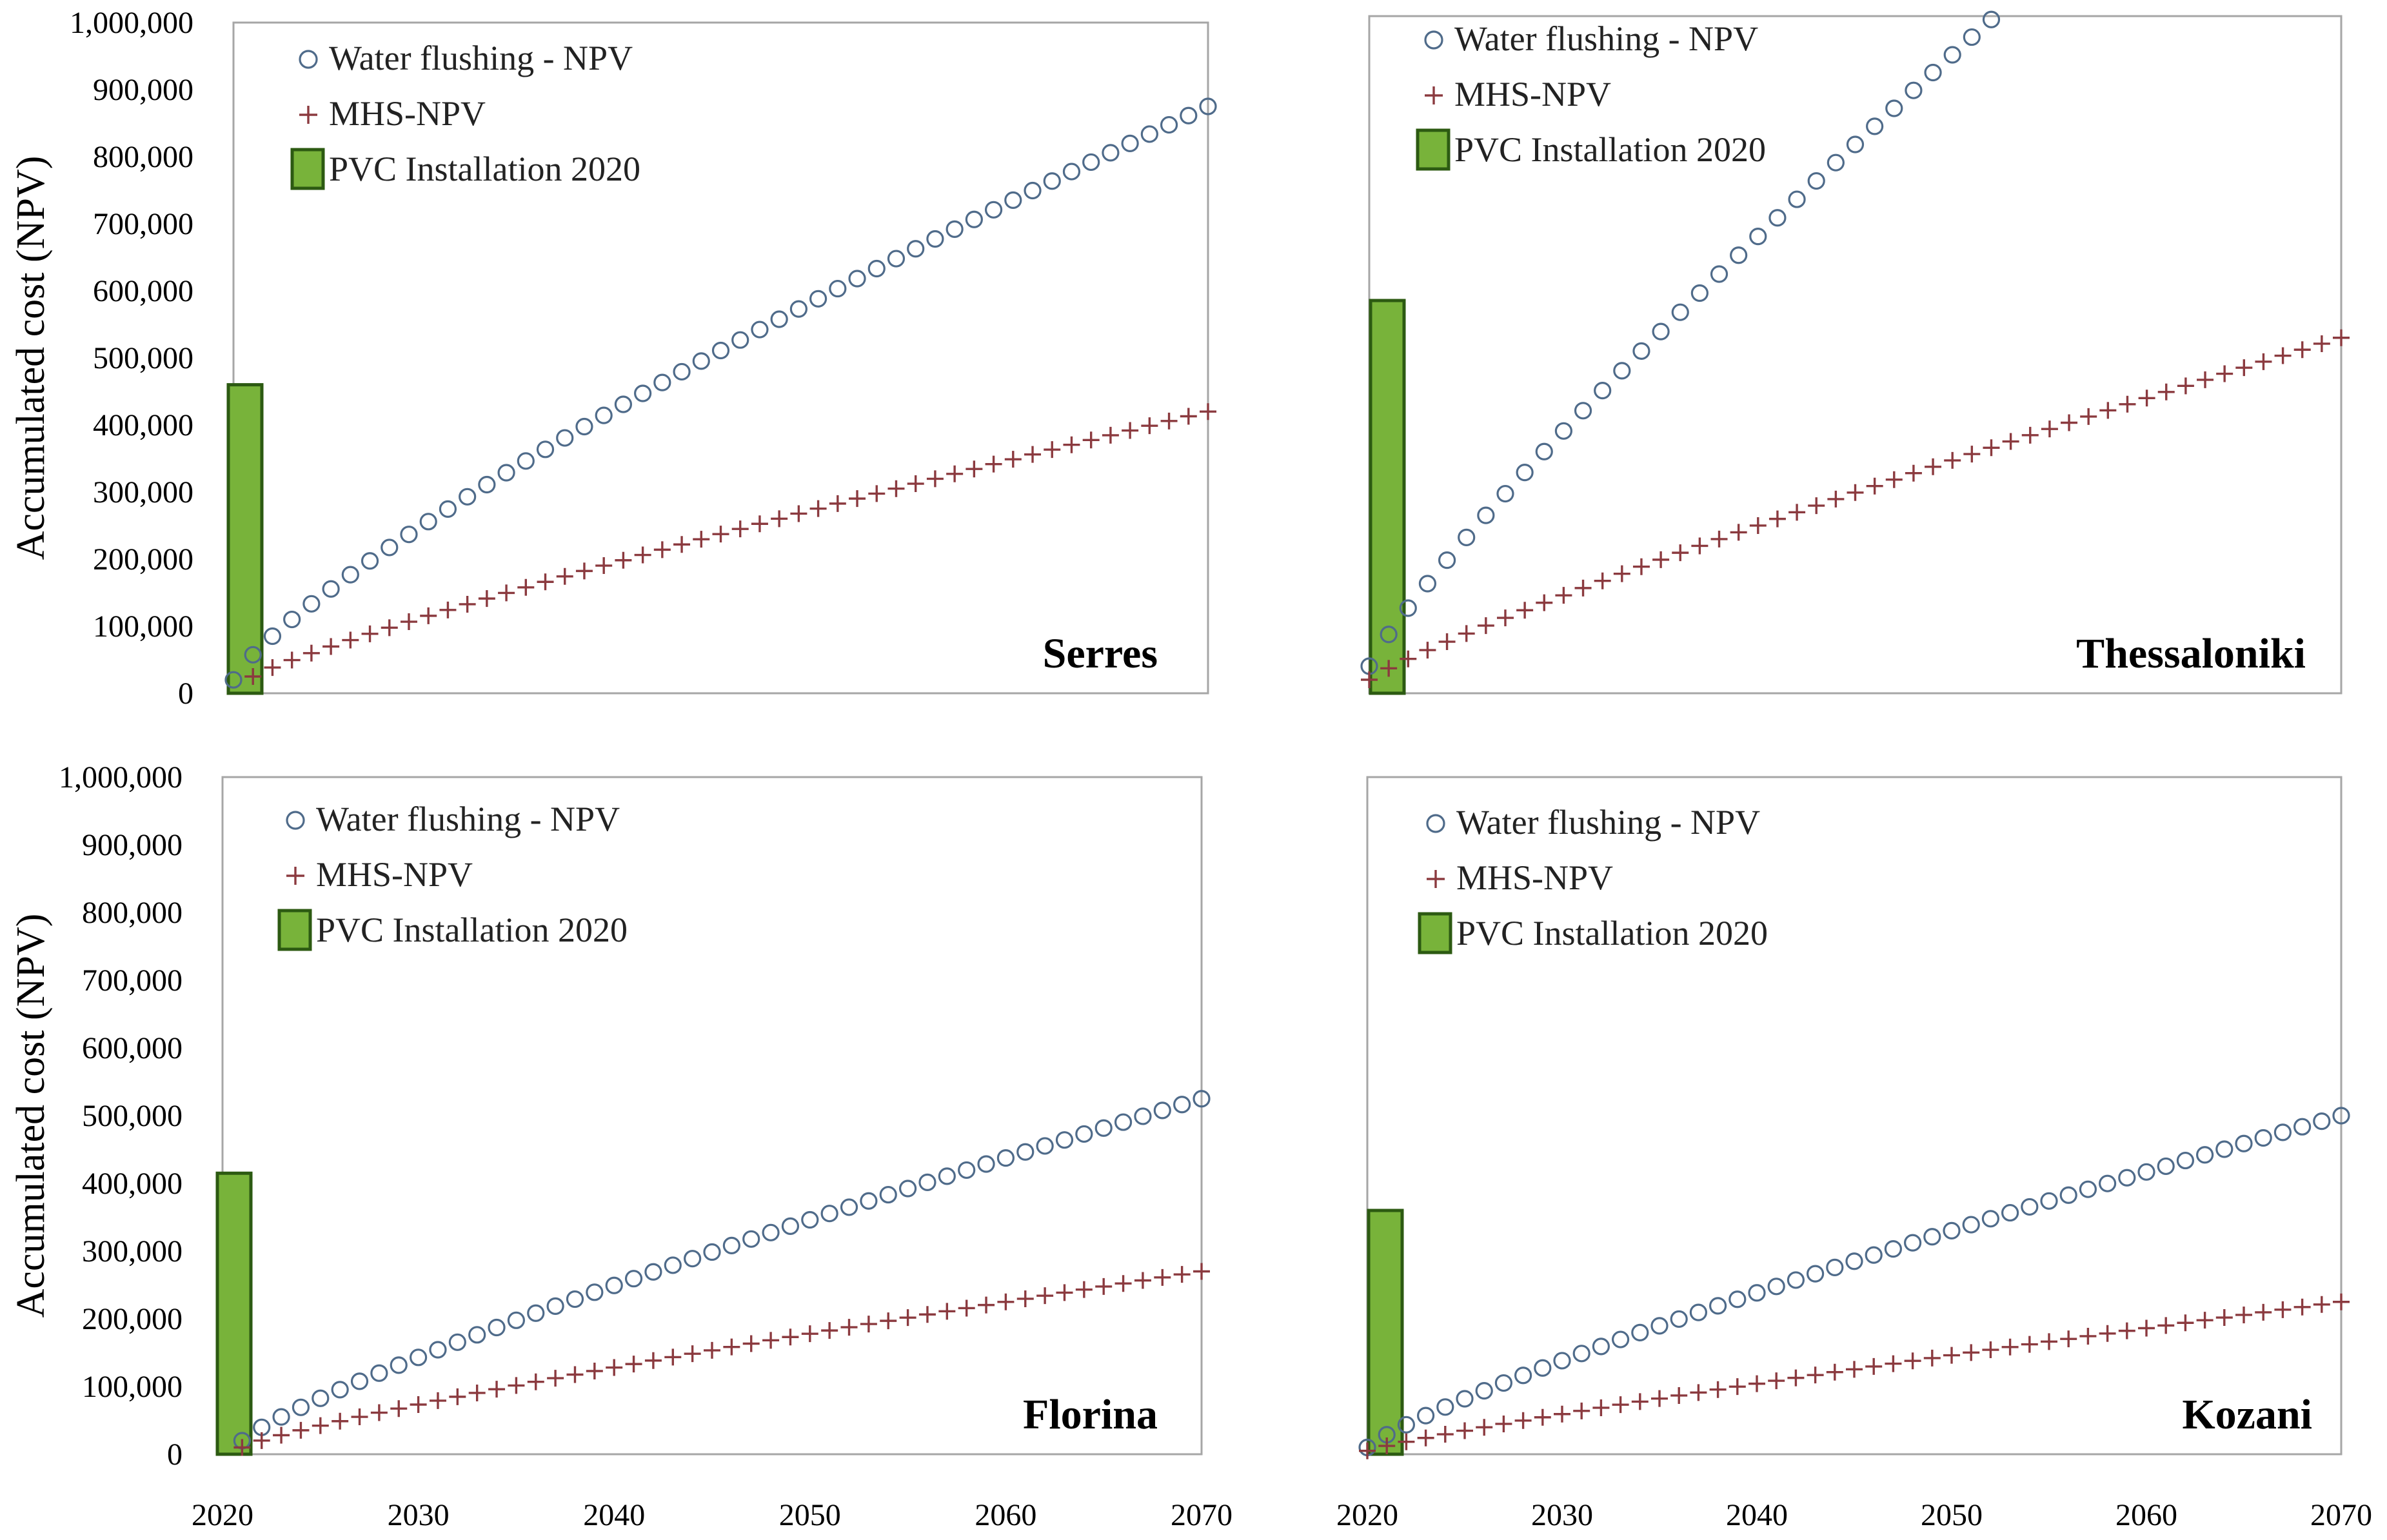 This screenshot has height=1540, width=2387. What do you see at coordinates (1854, 1282) in the screenshot?
I see `water-flushing-series` at bounding box center [1854, 1282].